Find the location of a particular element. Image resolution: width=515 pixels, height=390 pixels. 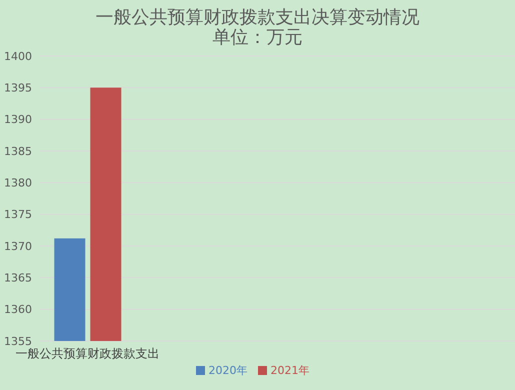

y-tick-label: 1390 is located at coordinates (18, 119).